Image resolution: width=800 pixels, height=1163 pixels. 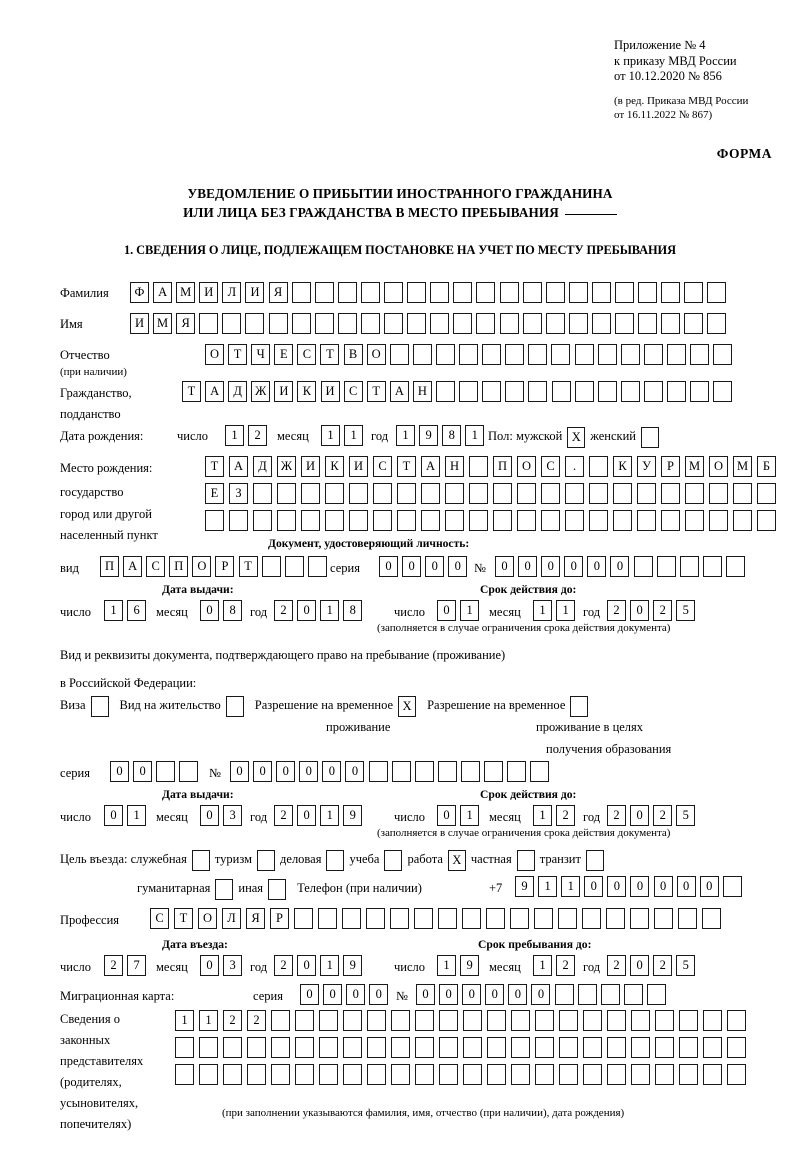 What do you see at coordinates (650, 437) in the screenshot?
I see `sex-female-checkbox` at bounding box center [650, 437].